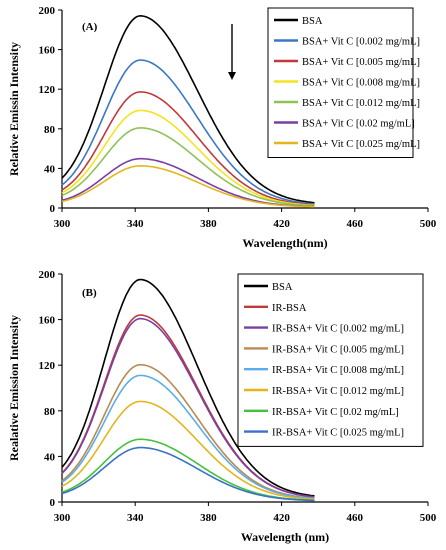  What do you see at coordinates (89, 293) in the screenshot?
I see `panel-label-b: (B)` at bounding box center [89, 293].